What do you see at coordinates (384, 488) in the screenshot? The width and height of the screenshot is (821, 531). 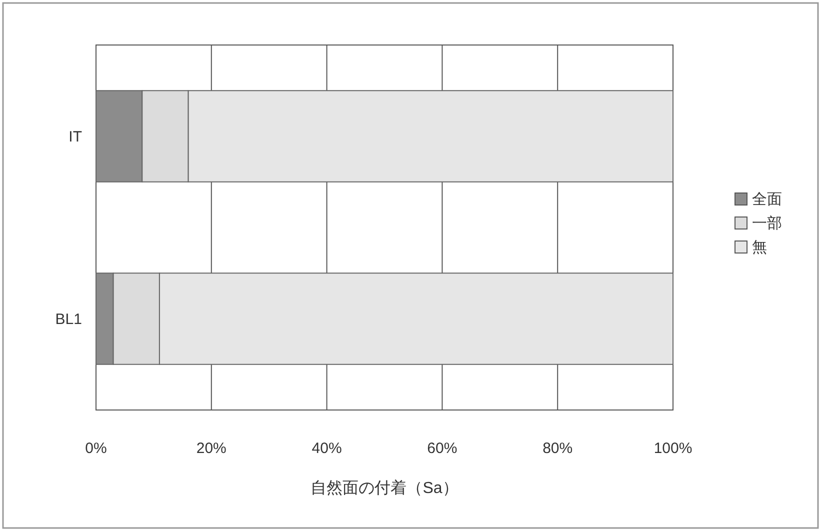 I see `x-axis-title: 自然面の付着（Sa）` at bounding box center [384, 488].